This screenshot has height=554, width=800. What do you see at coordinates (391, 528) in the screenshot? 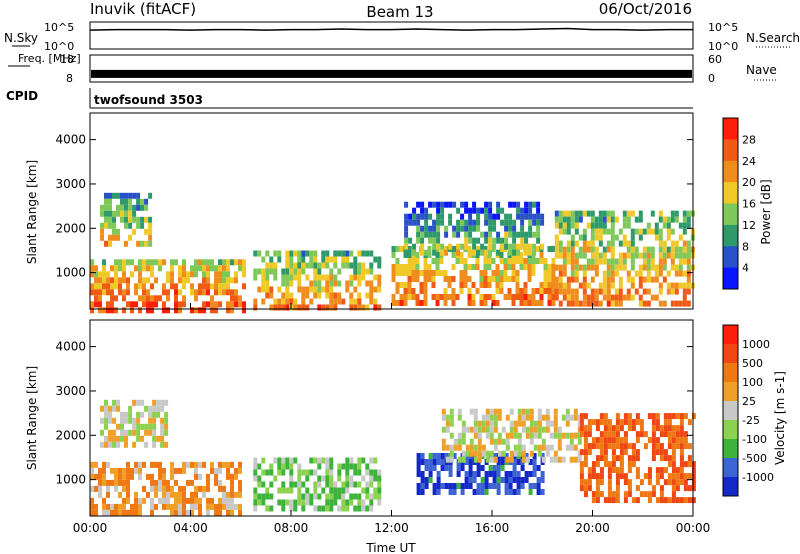
I see `velocity-xtick-label: 12:00` at bounding box center [391, 528].